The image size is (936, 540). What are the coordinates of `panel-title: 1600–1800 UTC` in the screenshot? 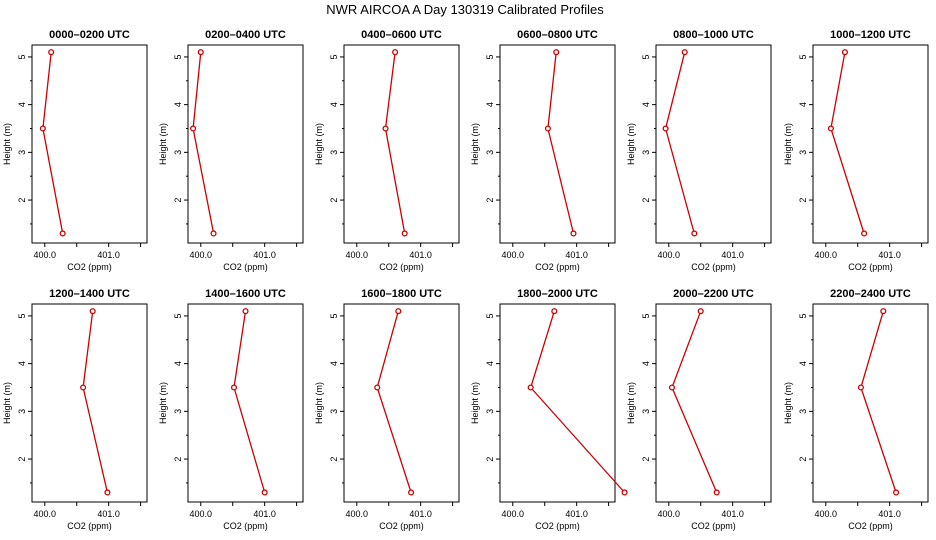 It's located at (401, 294).